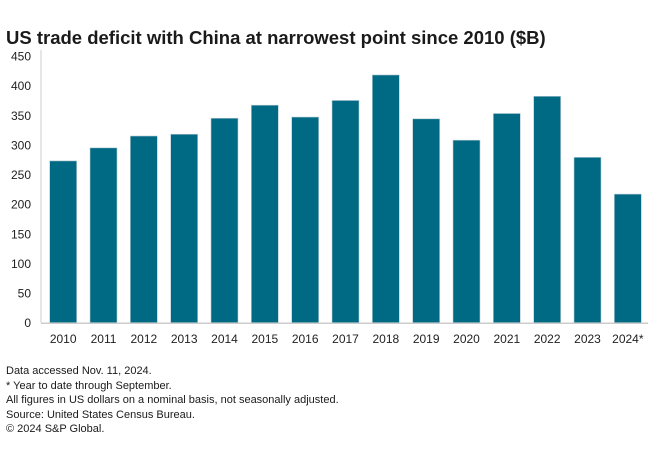 Image resolution: width=660 pixels, height=451 pixels. What do you see at coordinates (184, 339) in the screenshot?
I see `x-tick-label: 2013` at bounding box center [184, 339].